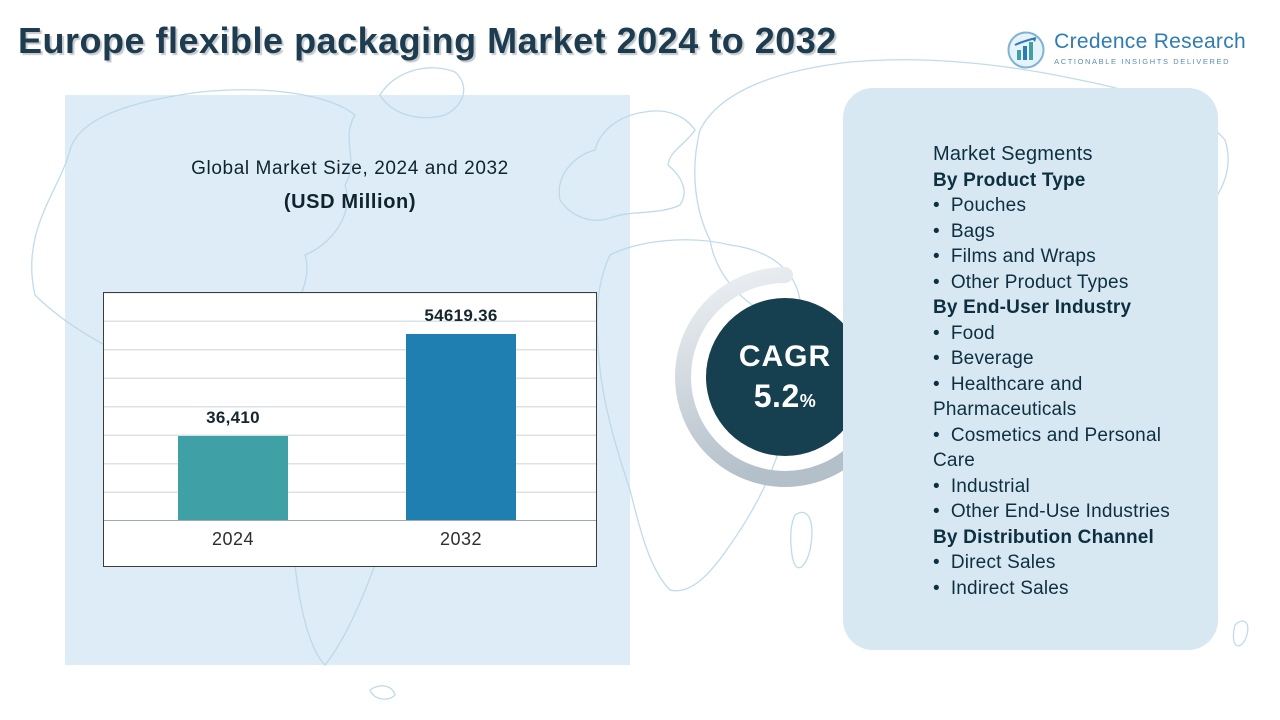  What do you see at coordinates (808, 400) in the screenshot?
I see `cagr-percent-sign: %` at bounding box center [808, 400].